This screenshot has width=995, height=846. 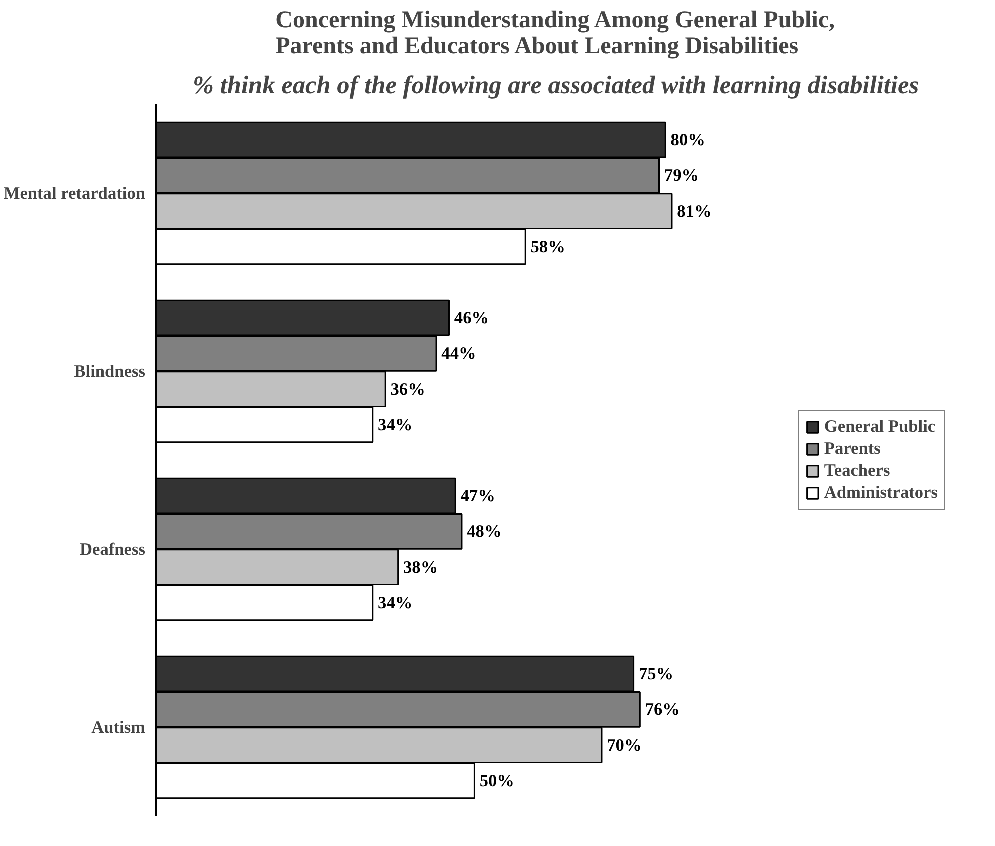 I want to click on legend-label: Teachers, so click(x=857, y=471).